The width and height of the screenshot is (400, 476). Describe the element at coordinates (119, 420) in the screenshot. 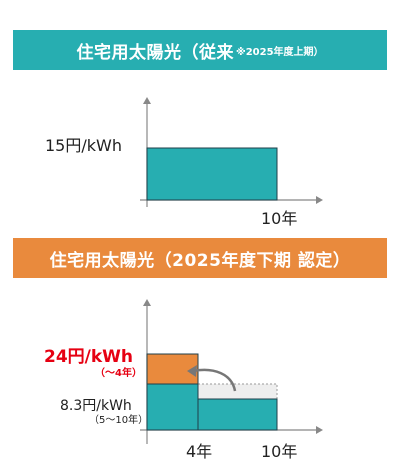

I see `low-price-period: （5～10年）` at that location.